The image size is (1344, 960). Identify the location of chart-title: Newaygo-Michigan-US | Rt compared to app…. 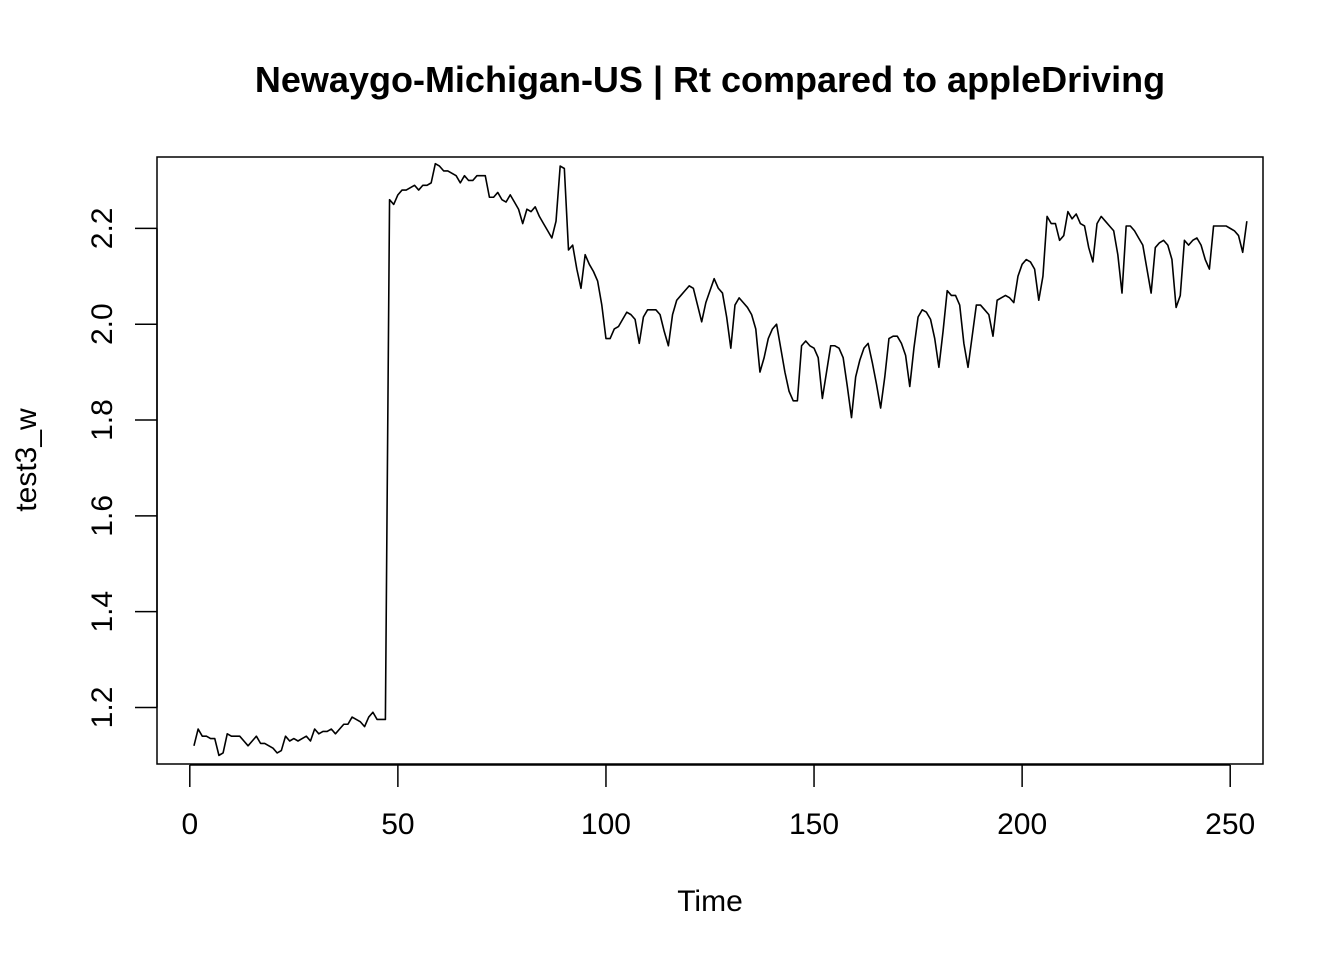
(710, 80).